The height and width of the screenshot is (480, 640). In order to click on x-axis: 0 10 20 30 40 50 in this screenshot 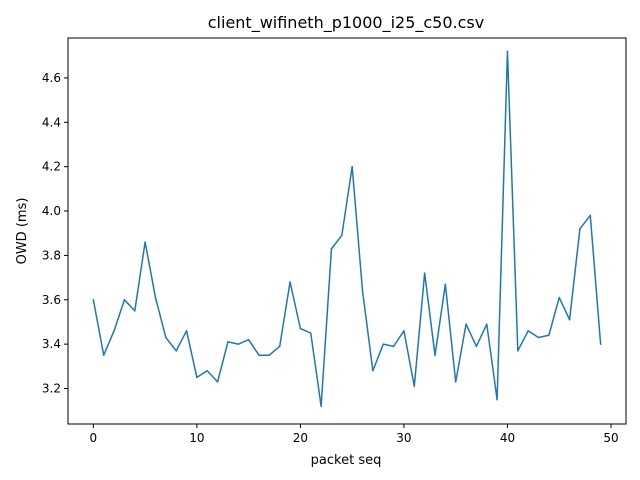, I will do `click(354, 434)`.